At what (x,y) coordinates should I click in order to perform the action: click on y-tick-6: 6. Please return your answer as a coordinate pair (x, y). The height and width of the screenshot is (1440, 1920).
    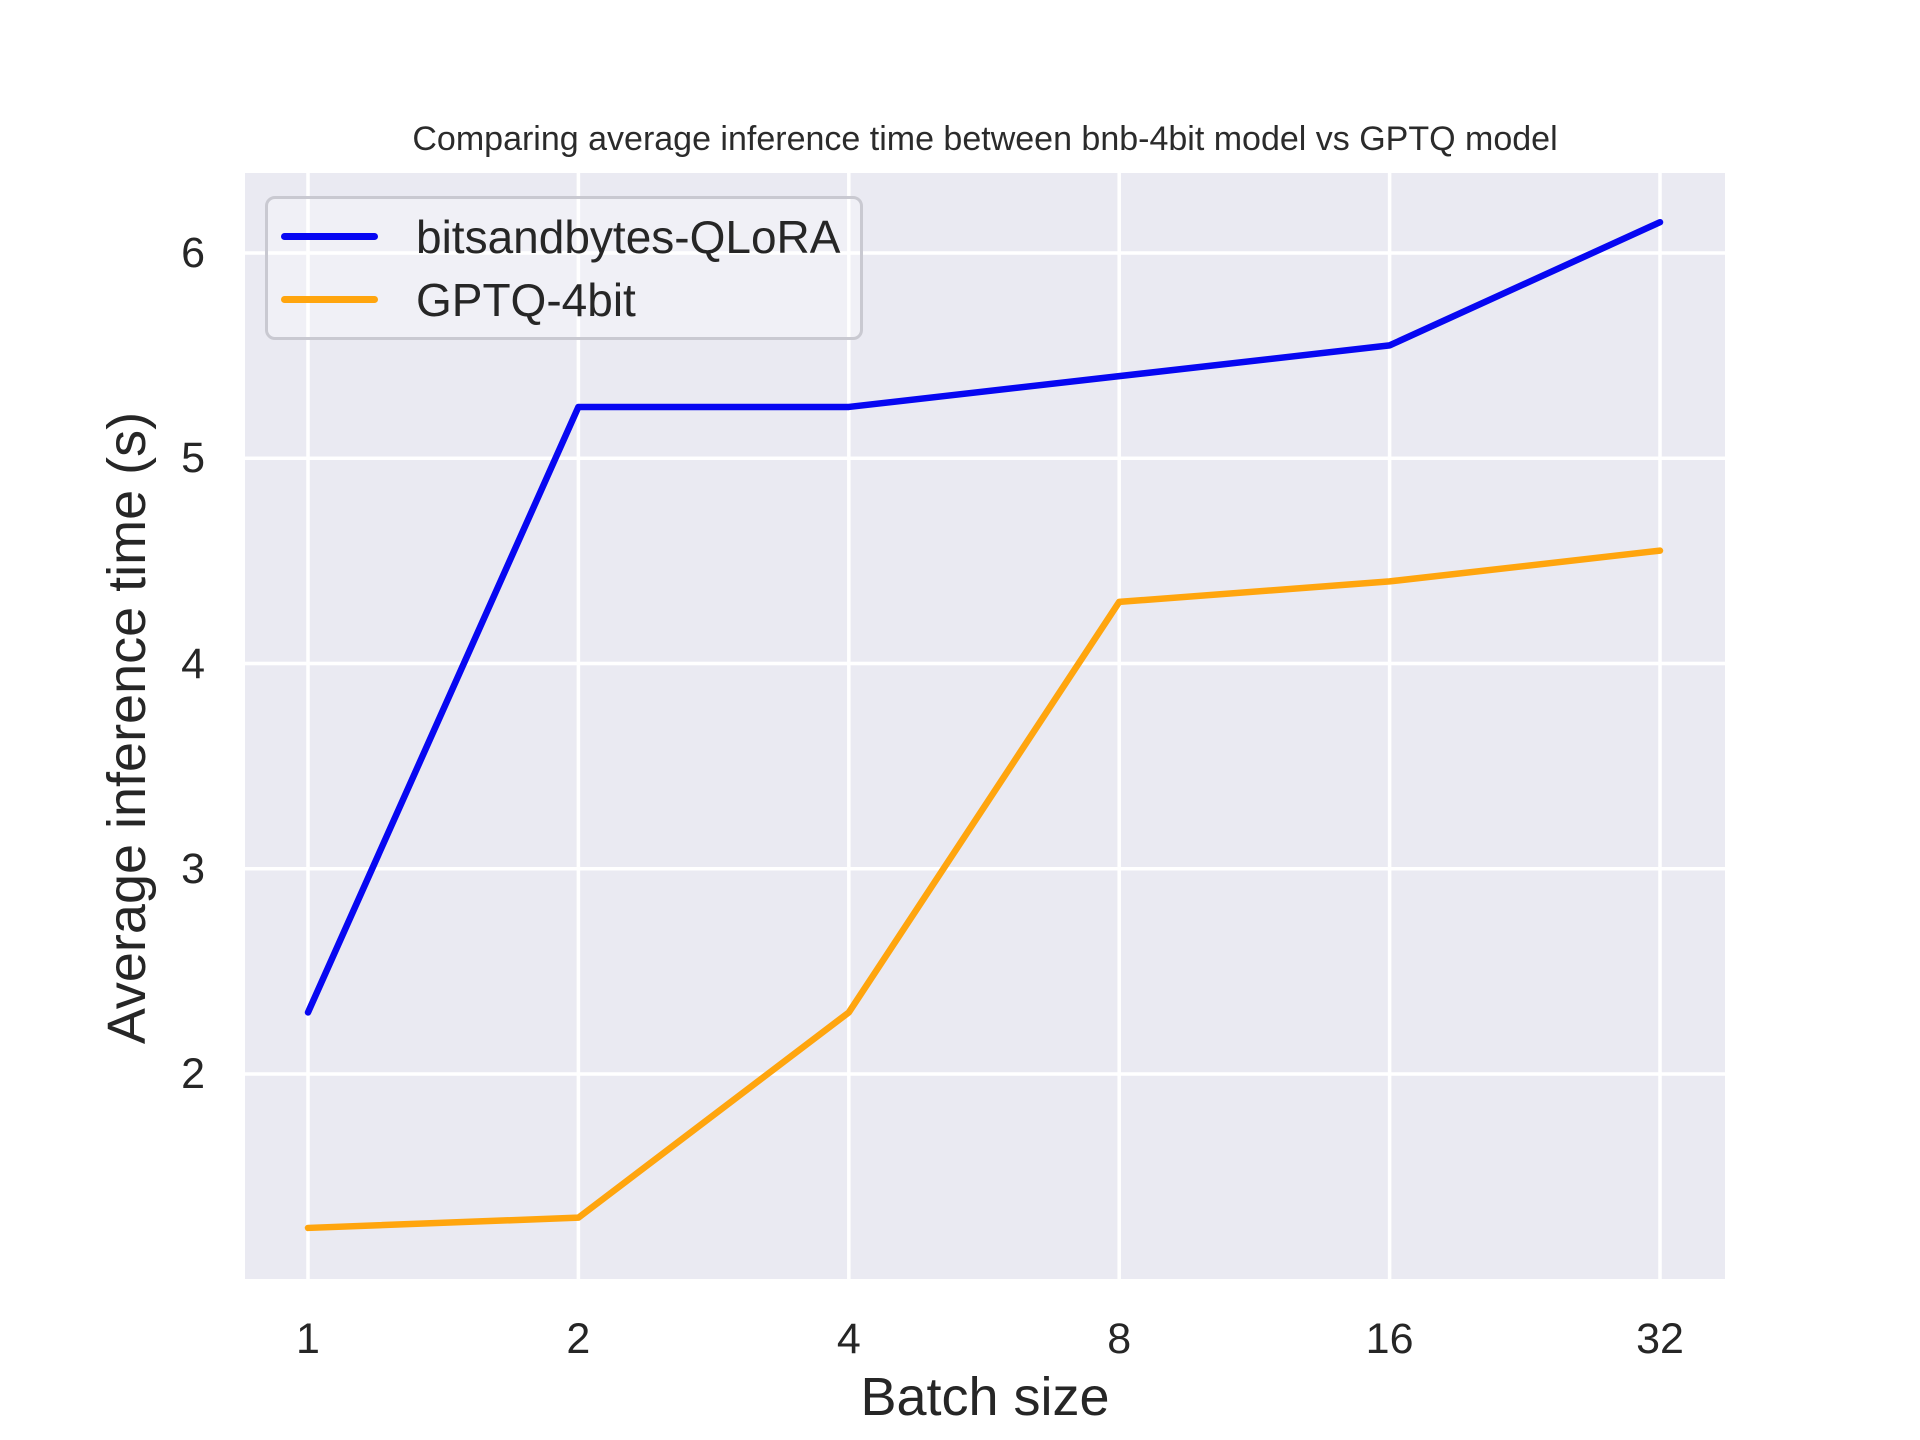
    Looking at the image, I should click on (193, 253).